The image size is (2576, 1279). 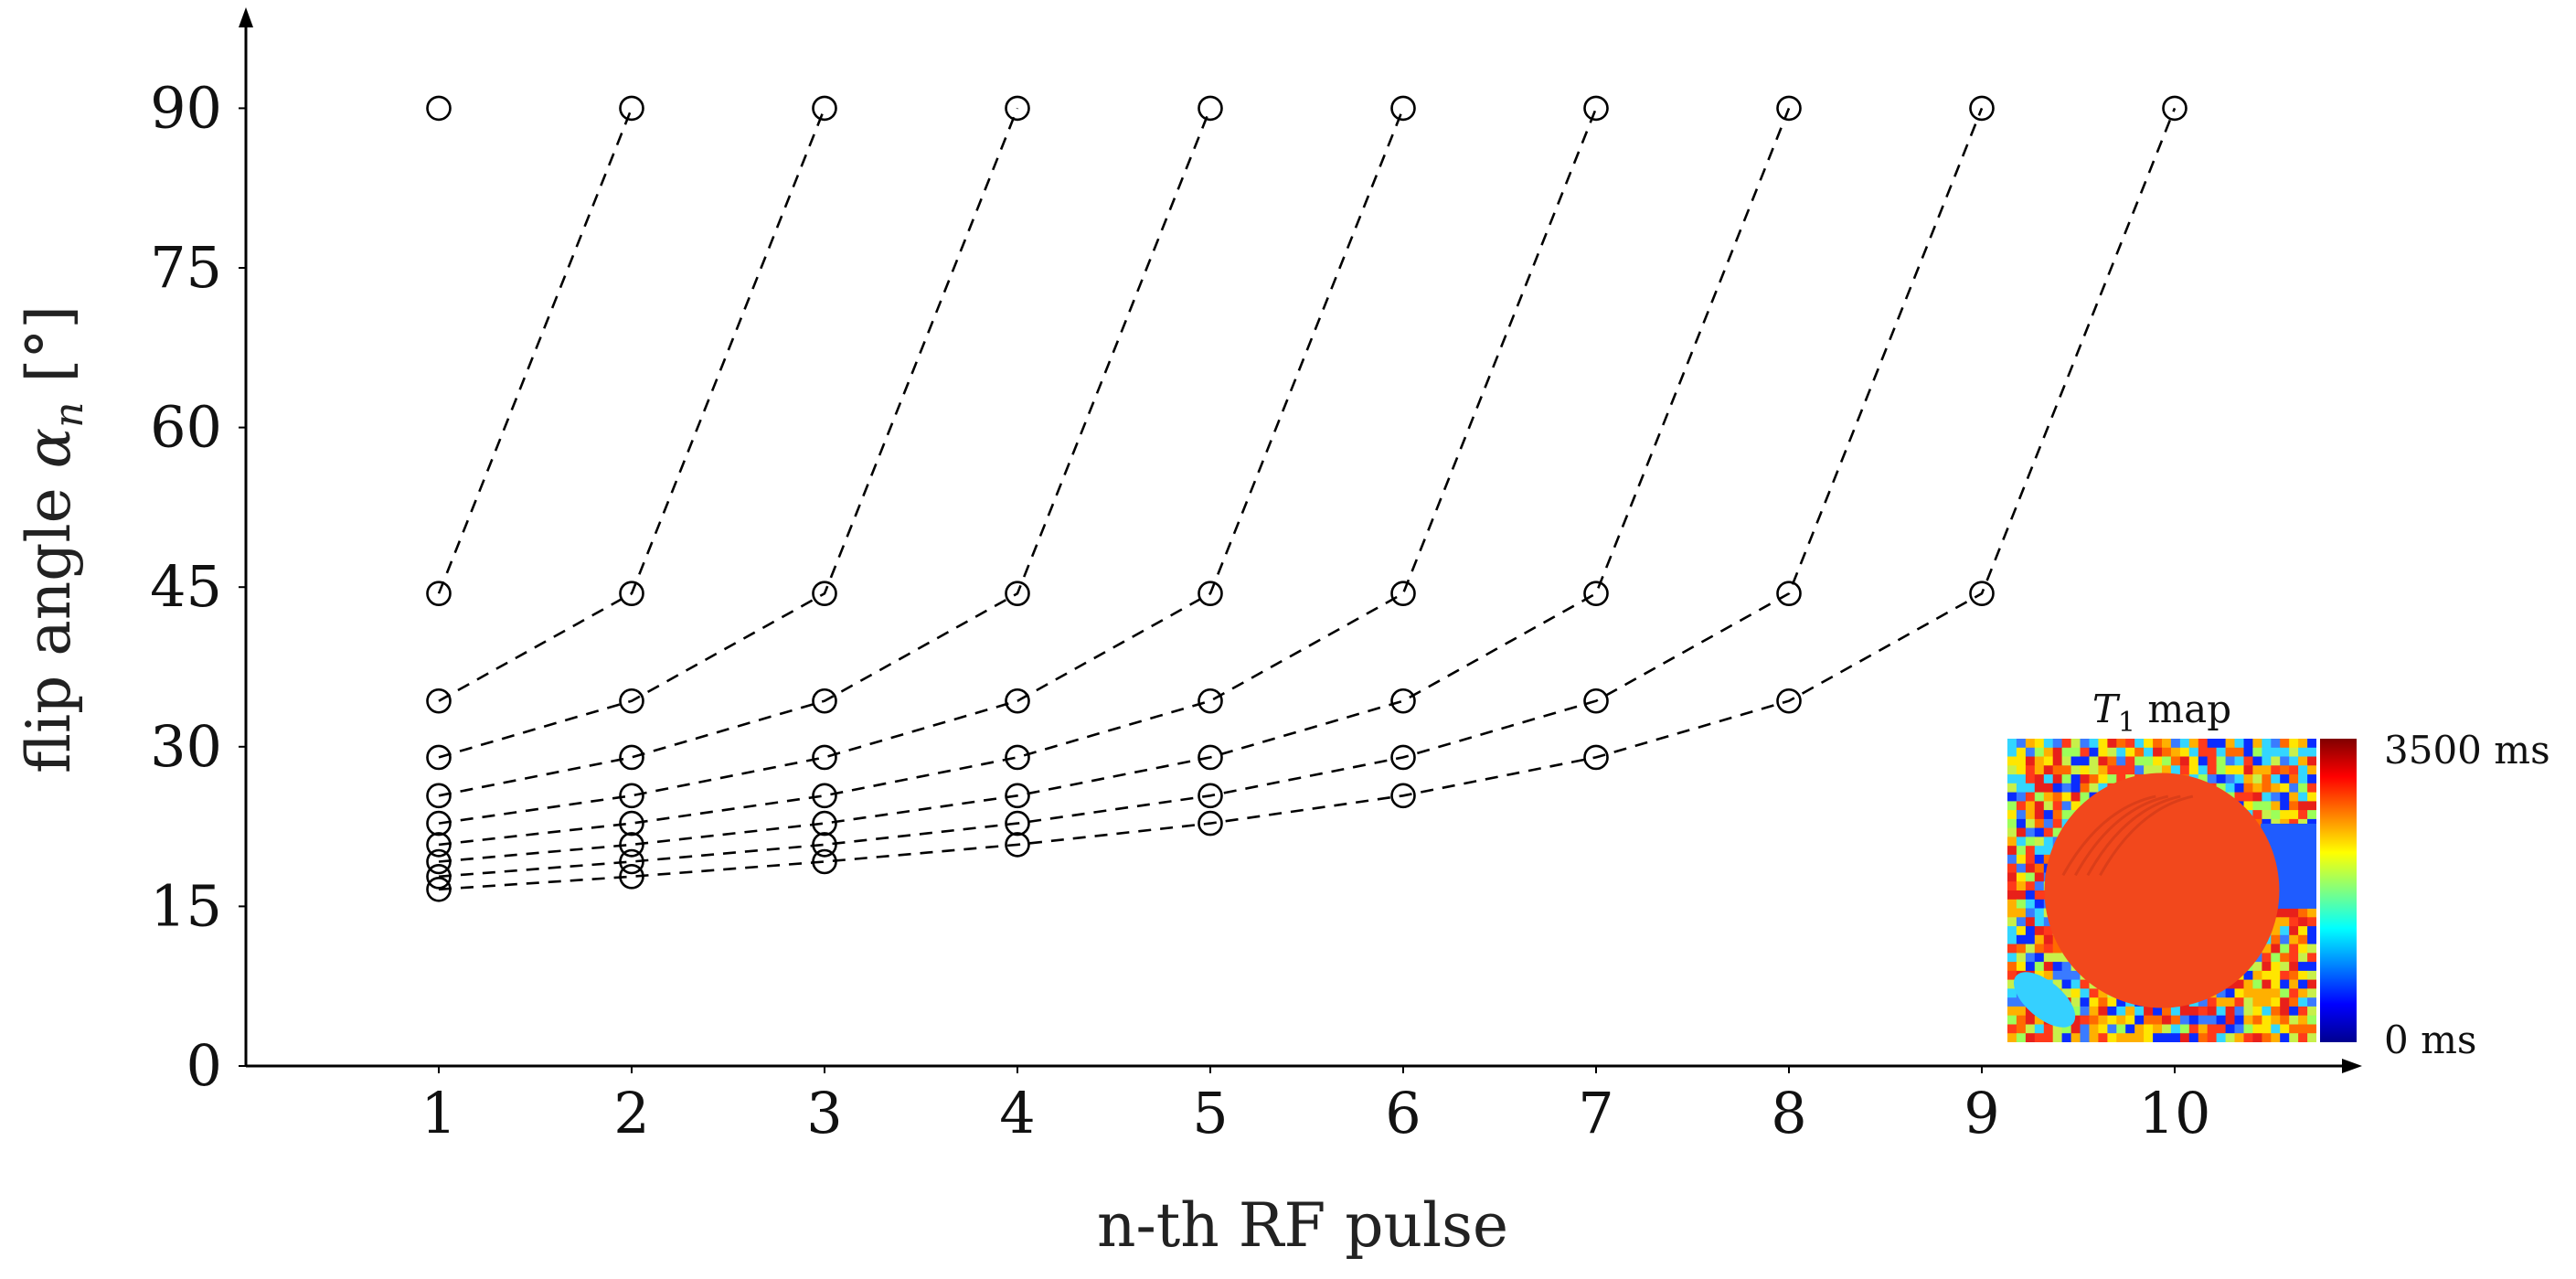 What do you see at coordinates (198, 587) in the screenshot?
I see `y-axis-ticks: 0 15 30 45 60 75 90` at bounding box center [198, 587].